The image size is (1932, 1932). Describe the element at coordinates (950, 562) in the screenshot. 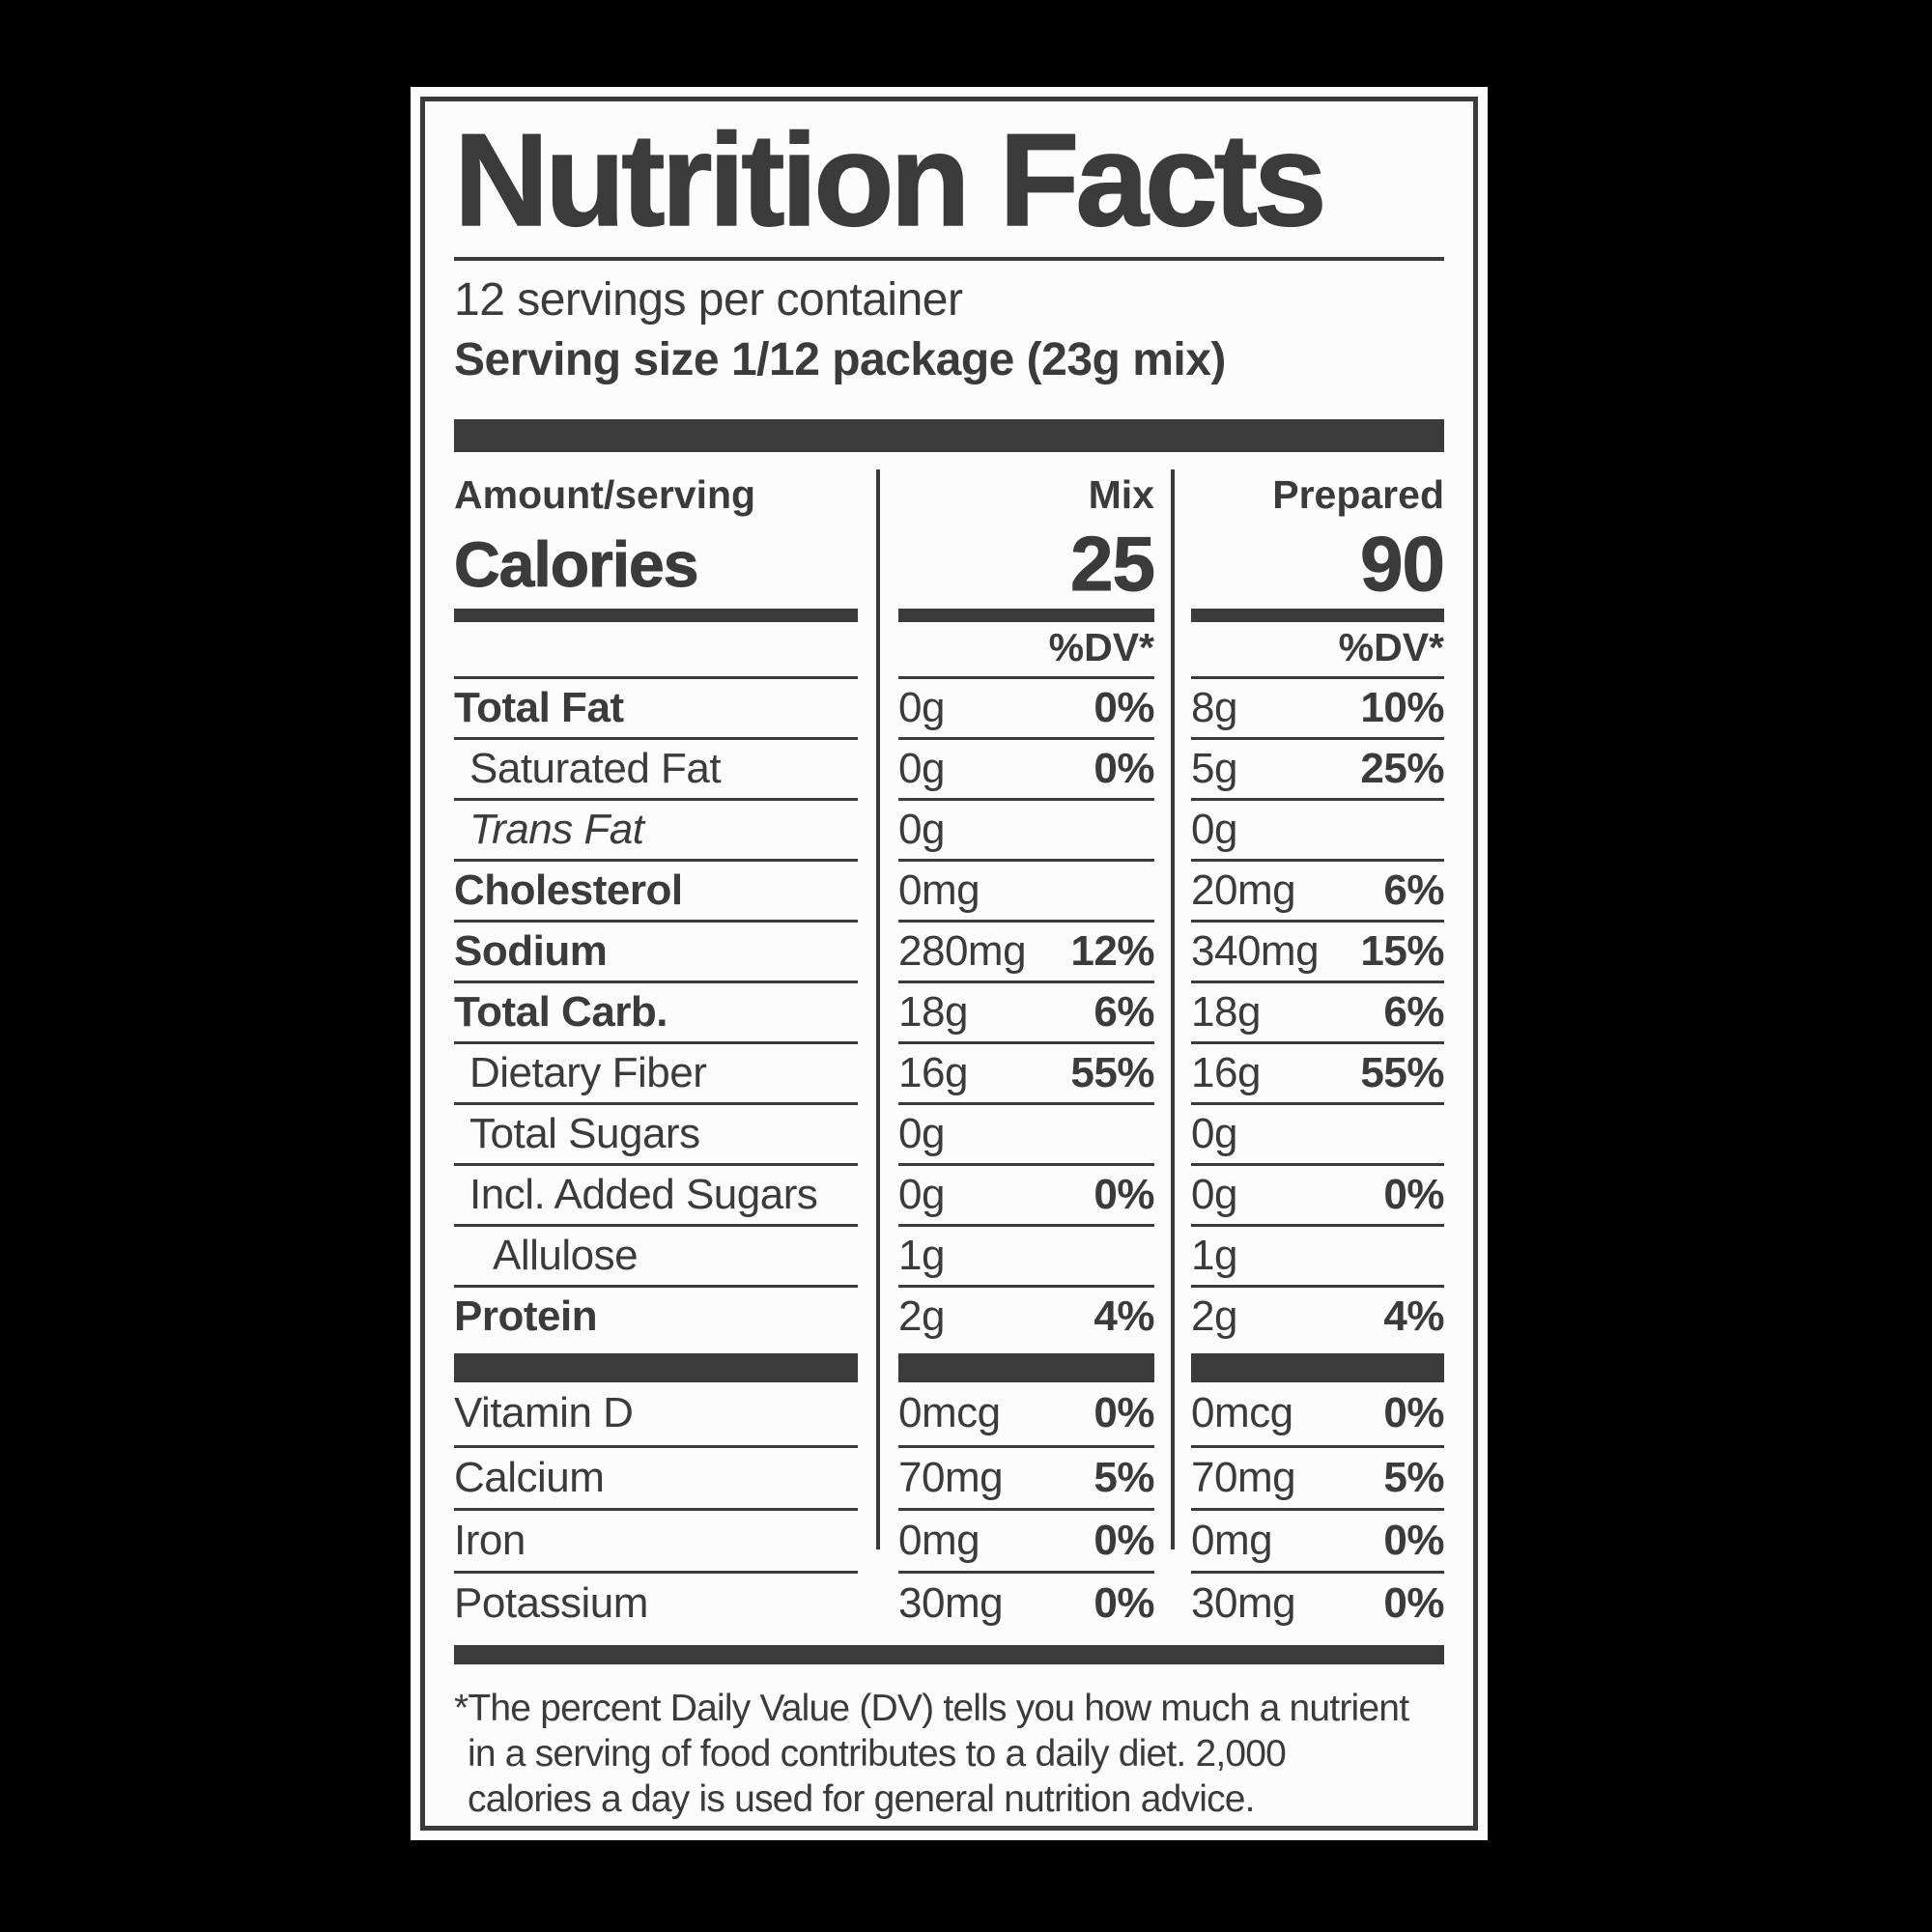

I see `calories-row: Calories 25 90` at that location.